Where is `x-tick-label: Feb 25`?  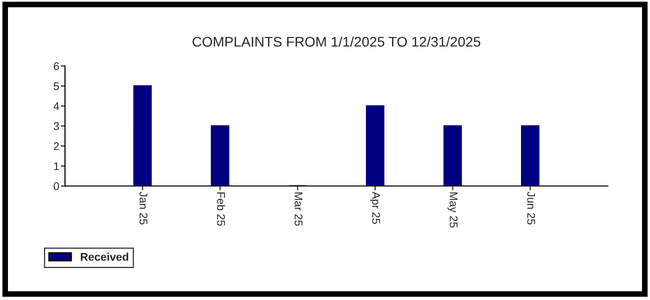
x-tick-label: Feb 25 is located at coordinates (221, 209).